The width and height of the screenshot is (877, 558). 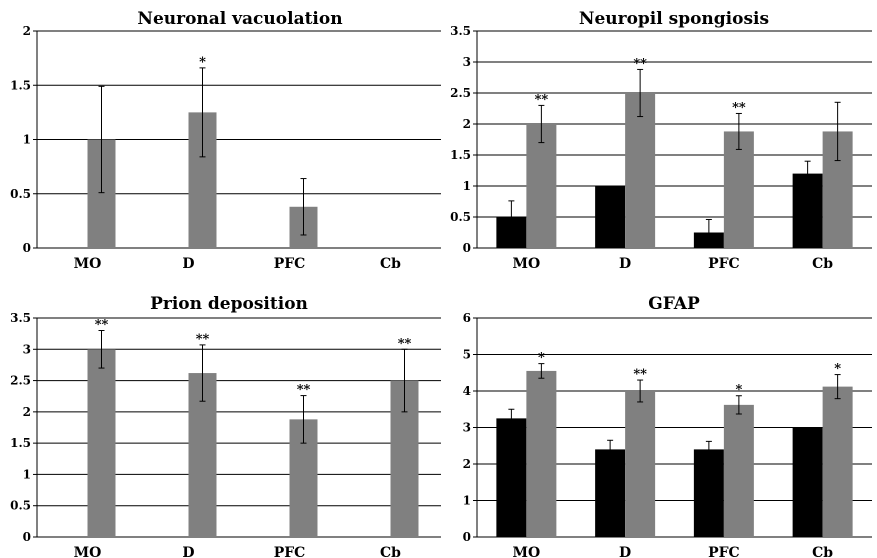 What do you see at coordinates (239, 19) in the screenshot?
I see `chart-title: Neuronal vacuolation` at bounding box center [239, 19].